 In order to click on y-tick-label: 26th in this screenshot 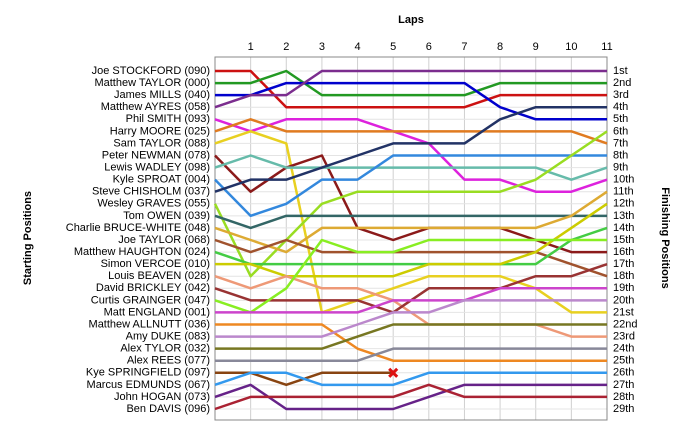, I will do `click(623, 373)`.